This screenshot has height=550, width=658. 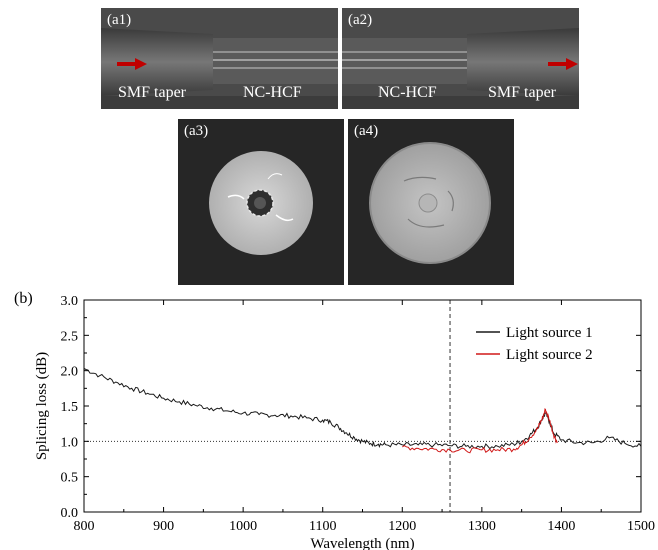 What do you see at coordinates (522, 92) in the screenshot?
I see `segment-label-right: SMF taper` at bounding box center [522, 92].